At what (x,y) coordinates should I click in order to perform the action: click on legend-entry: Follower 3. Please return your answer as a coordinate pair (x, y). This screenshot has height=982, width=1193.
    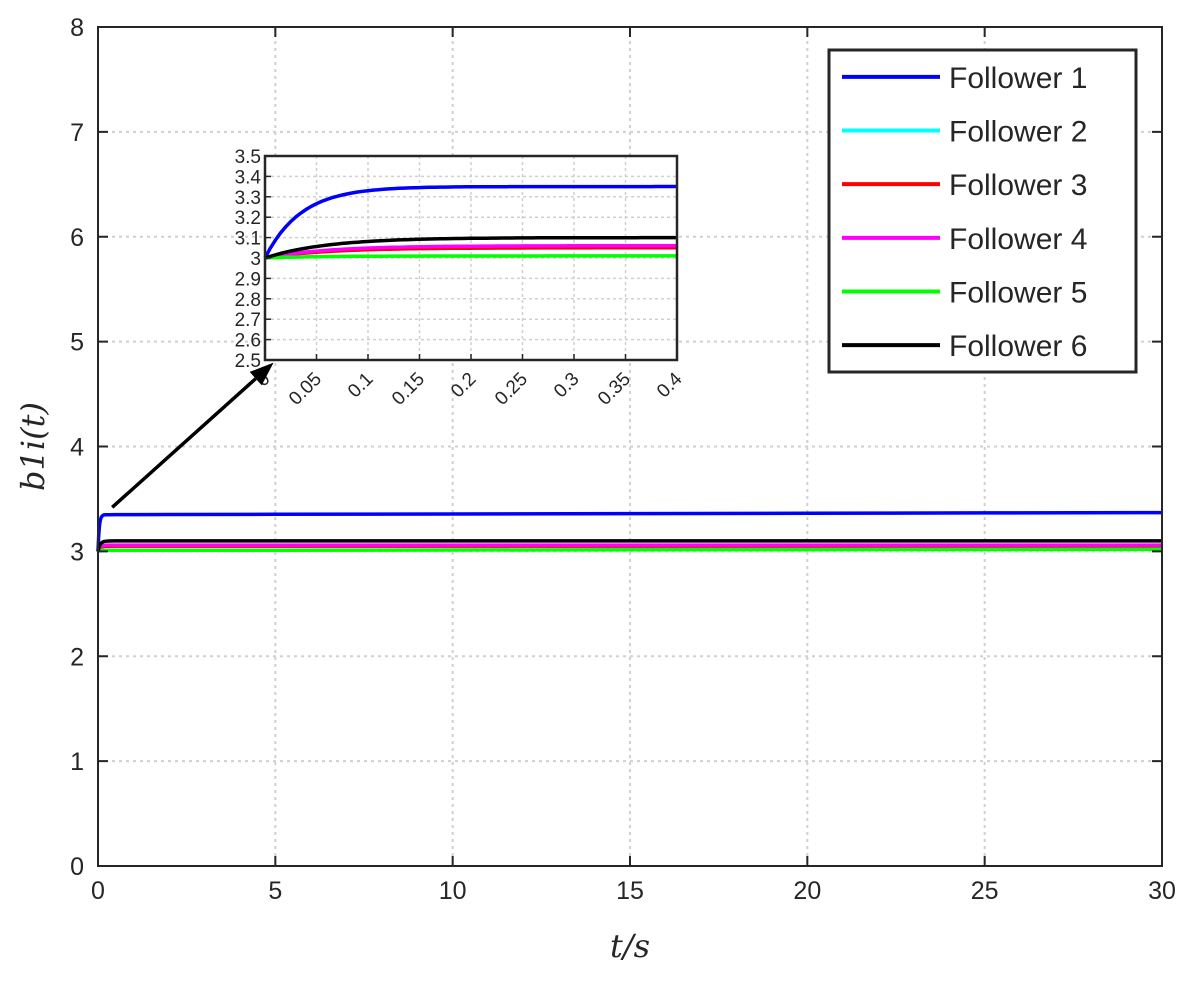
    Looking at the image, I should click on (964, 185).